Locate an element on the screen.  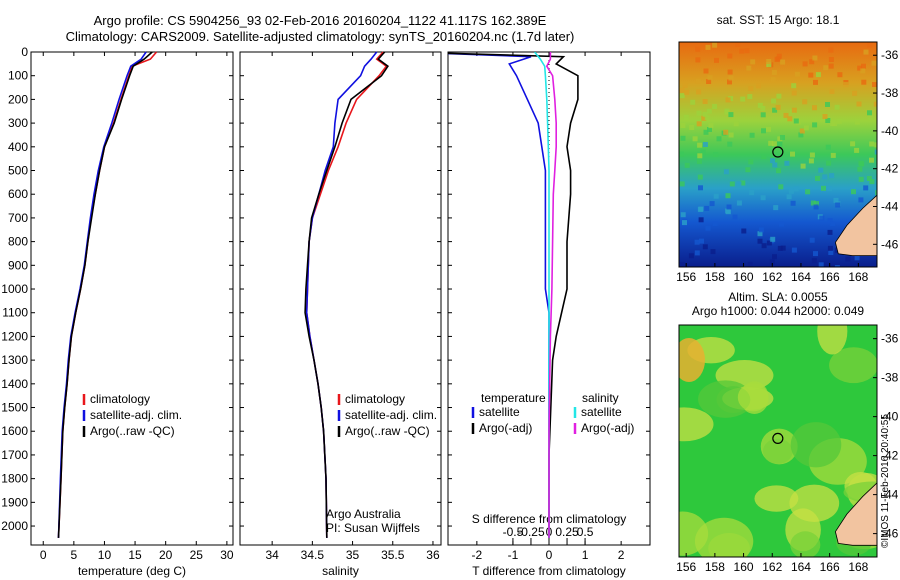
salinity-tick-label: 35 is located at coordinates (353, 555).